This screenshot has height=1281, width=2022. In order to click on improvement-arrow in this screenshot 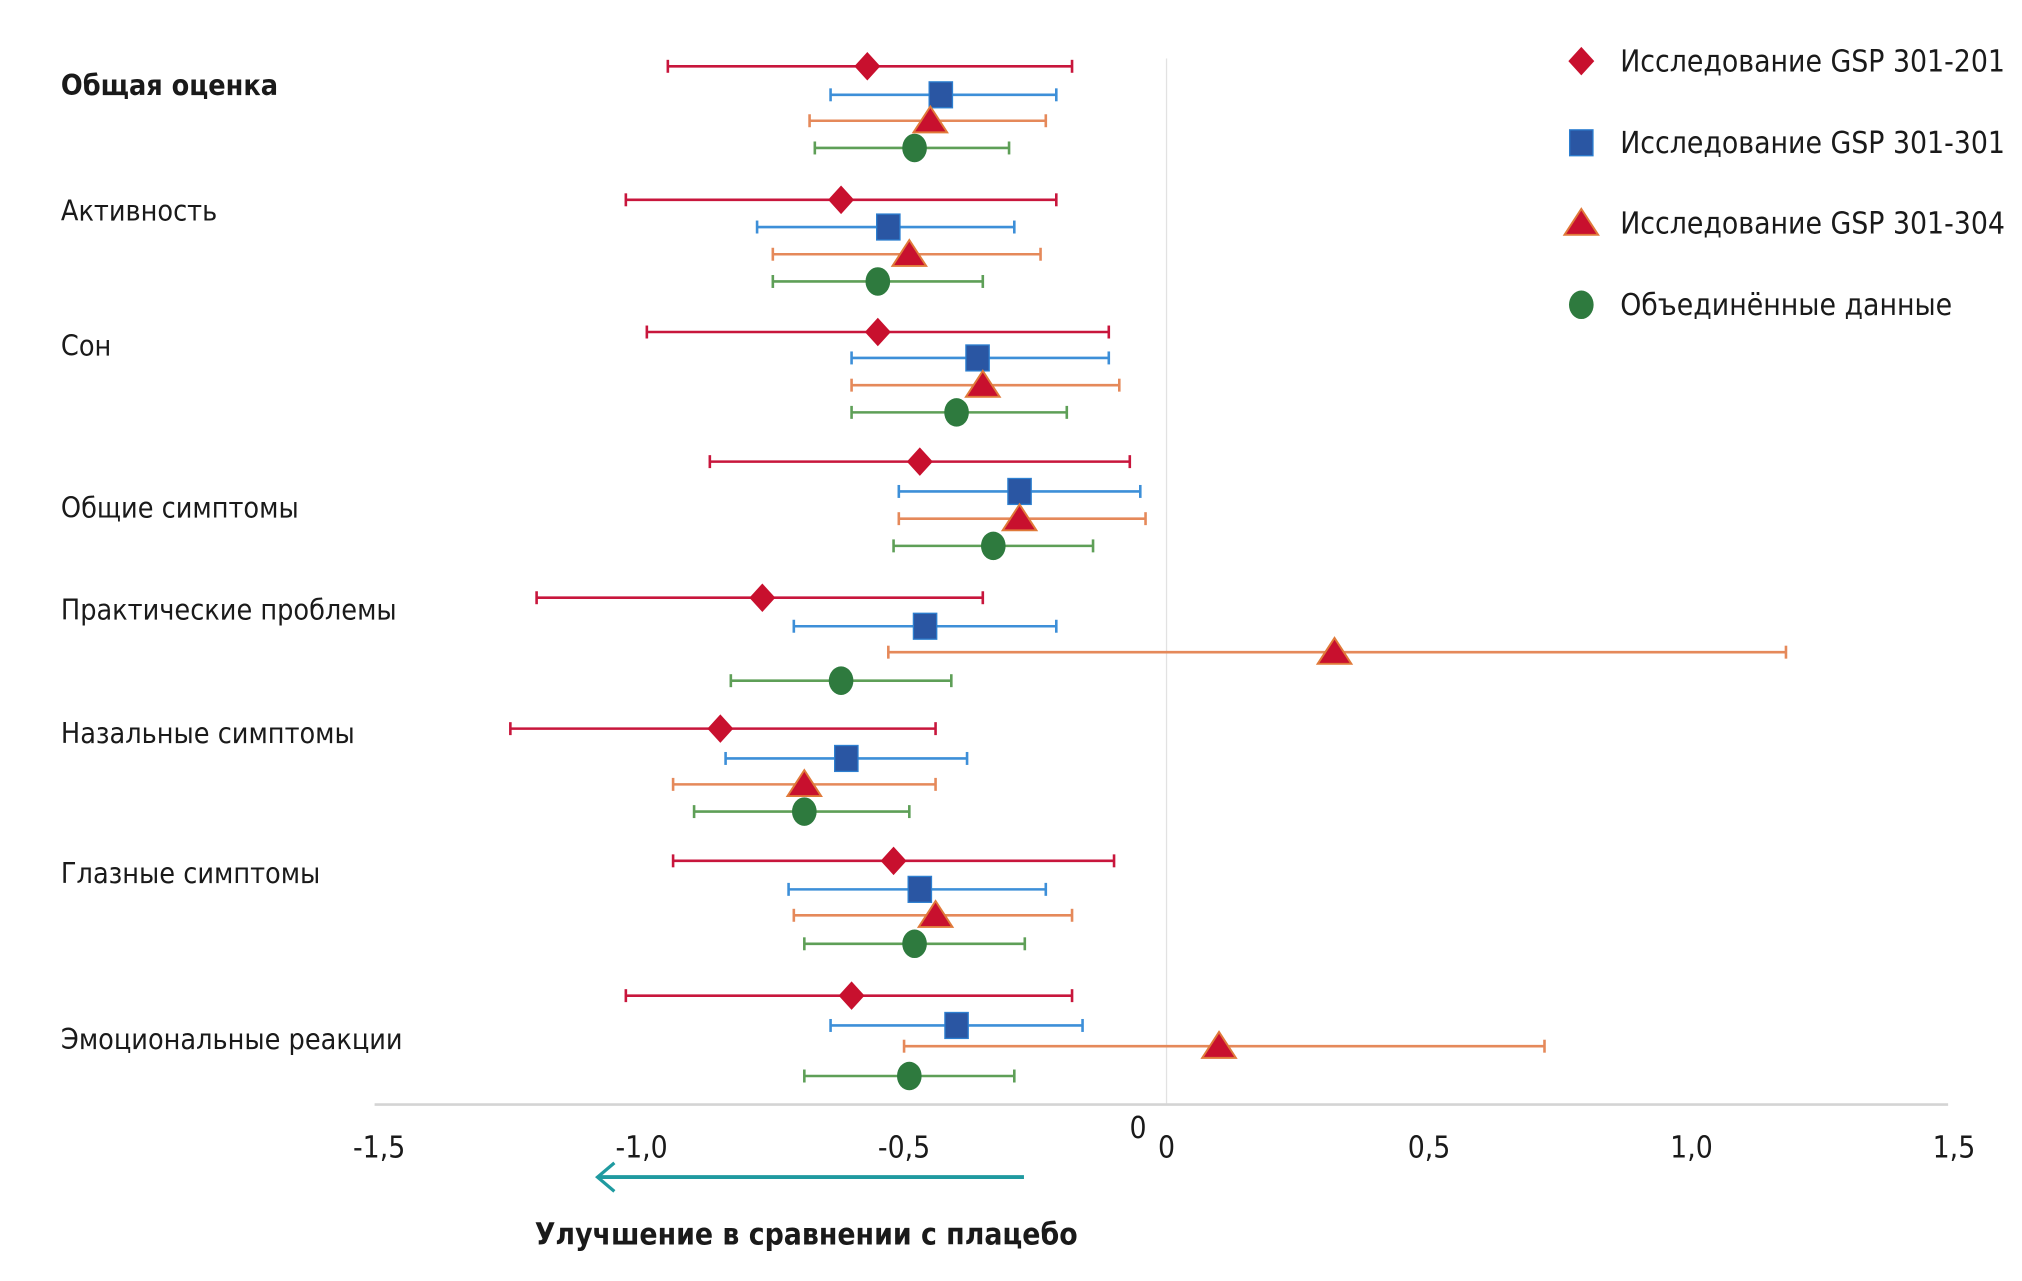, I will do `click(809, 1177)`.